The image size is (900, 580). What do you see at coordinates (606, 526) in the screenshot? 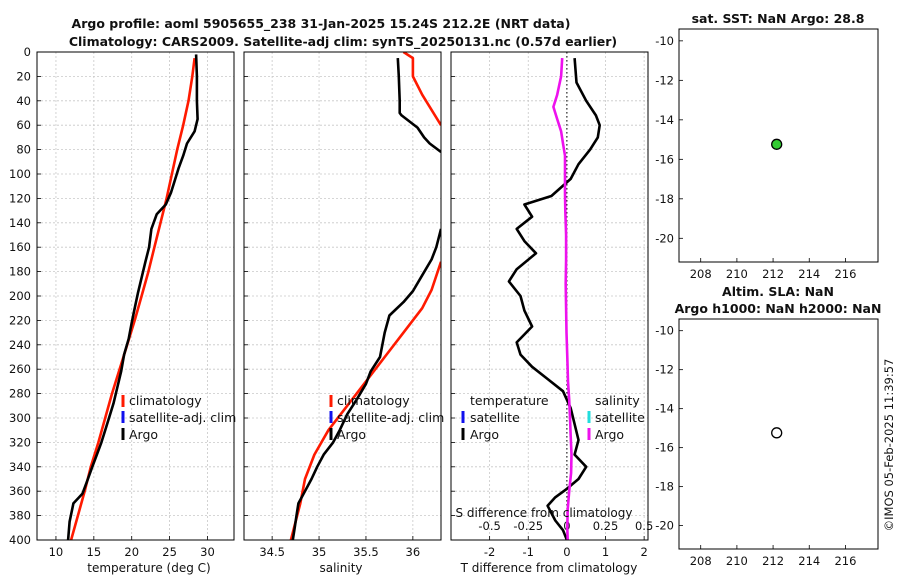
I see `s-diff-tick-label: 0.25` at bounding box center [606, 526].